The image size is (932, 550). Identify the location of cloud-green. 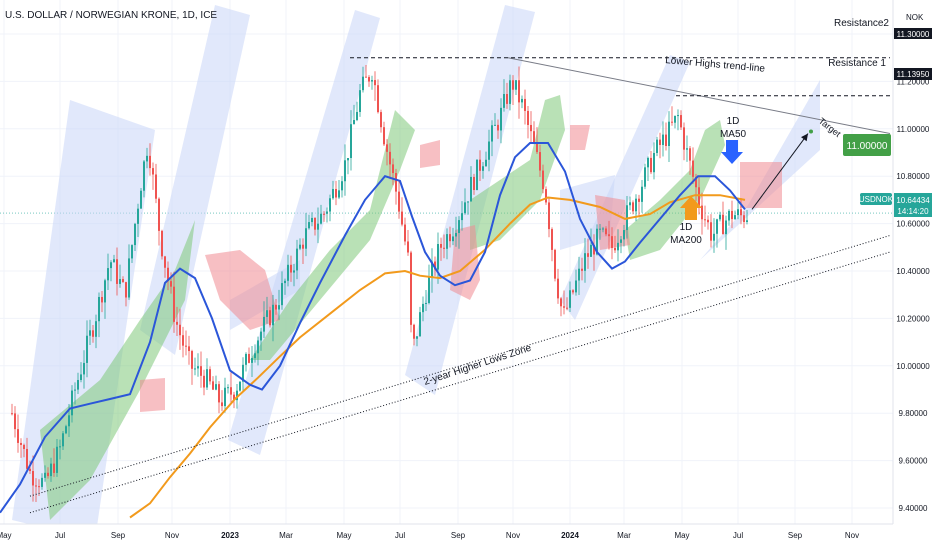
(675, 190).